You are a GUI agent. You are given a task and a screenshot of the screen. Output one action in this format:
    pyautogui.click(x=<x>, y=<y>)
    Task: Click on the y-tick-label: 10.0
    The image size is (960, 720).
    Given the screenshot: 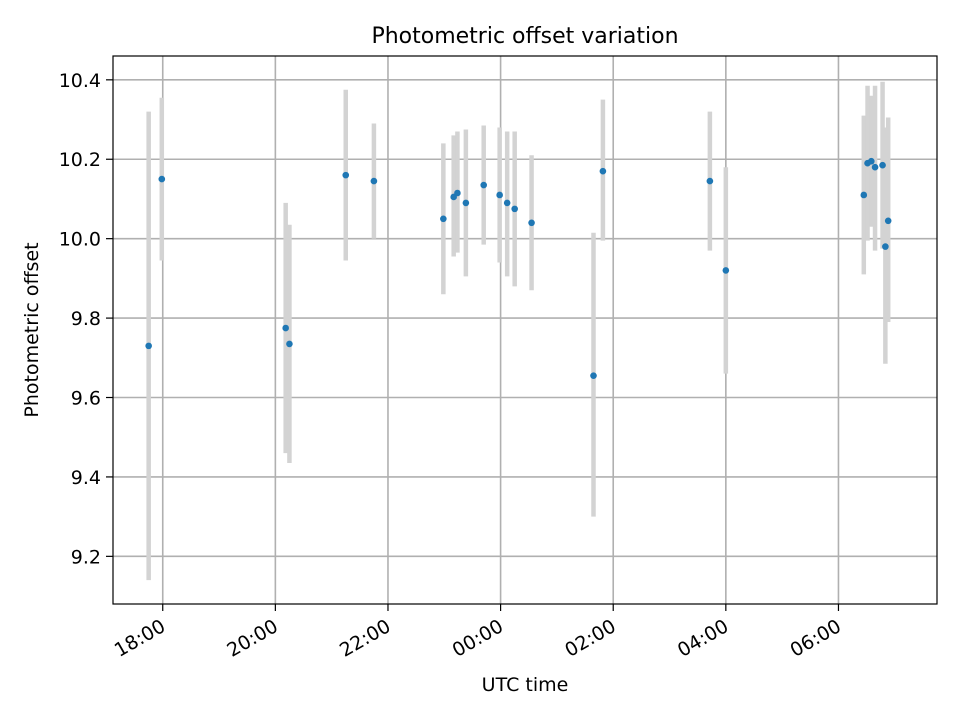 What is the action you would take?
    pyautogui.click(x=80, y=240)
    